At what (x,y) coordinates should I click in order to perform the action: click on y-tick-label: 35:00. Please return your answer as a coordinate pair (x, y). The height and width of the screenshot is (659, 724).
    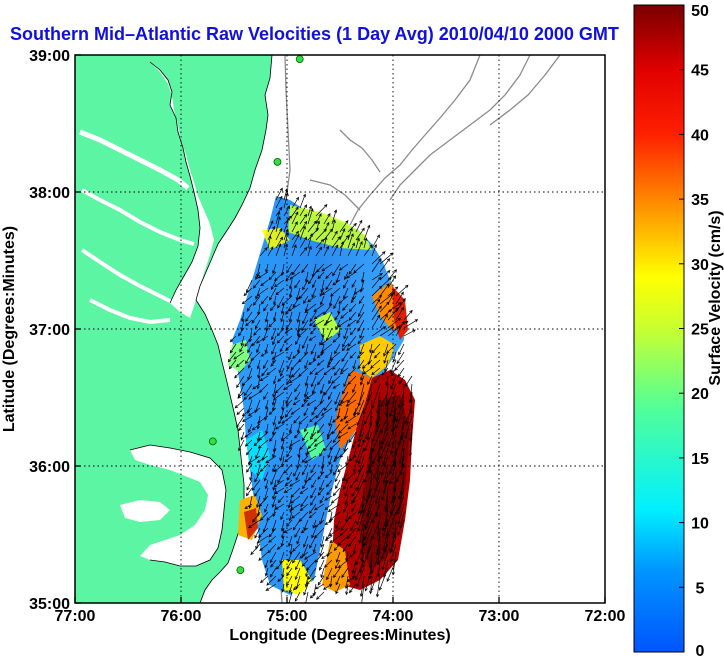
    Looking at the image, I should click on (49, 604).